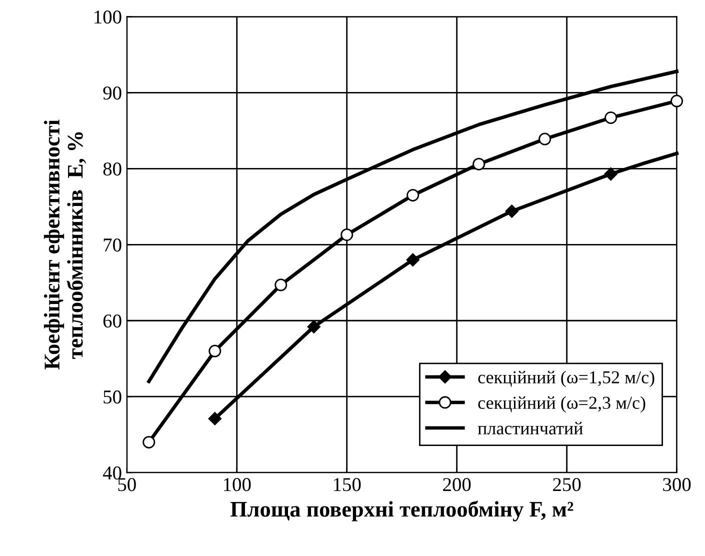 The width and height of the screenshot is (705, 556). I want to click on y-tick-label: 90, so click(112, 93).